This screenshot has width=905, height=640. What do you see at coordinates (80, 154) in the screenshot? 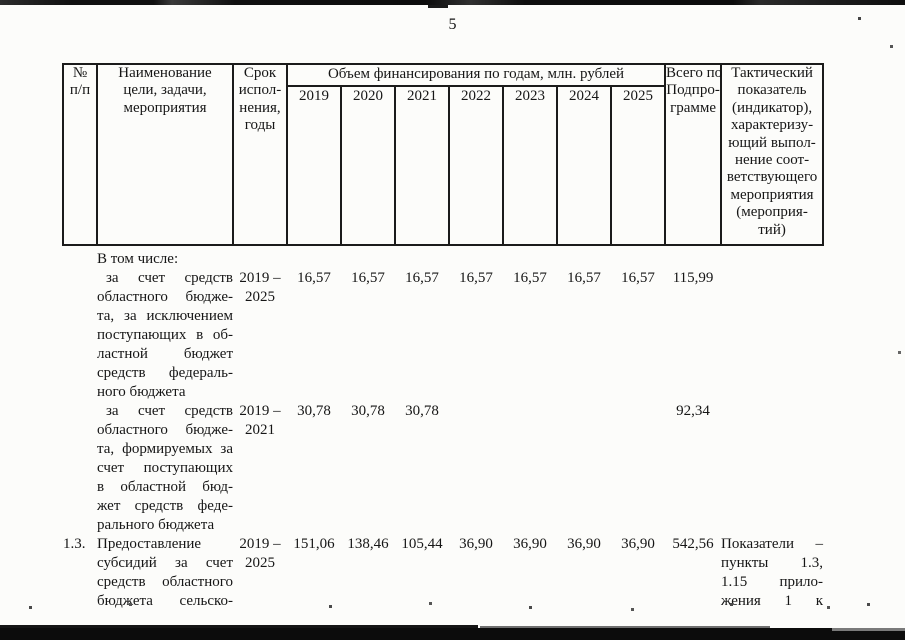
I see `col-header-number: № п/п` at bounding box center [80, 154].